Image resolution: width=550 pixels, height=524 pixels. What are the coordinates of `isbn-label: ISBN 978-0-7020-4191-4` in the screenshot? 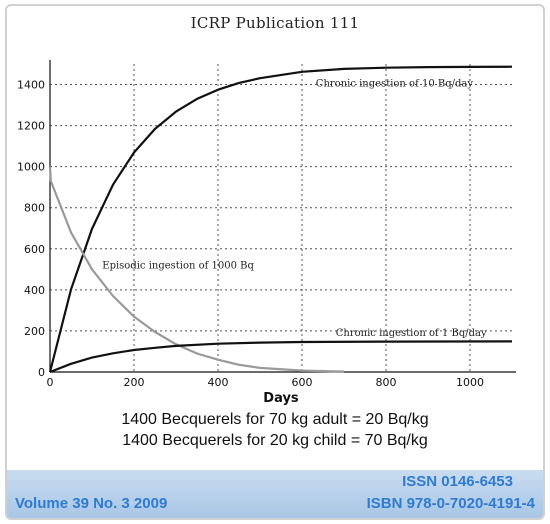 It's located at (450, 503).